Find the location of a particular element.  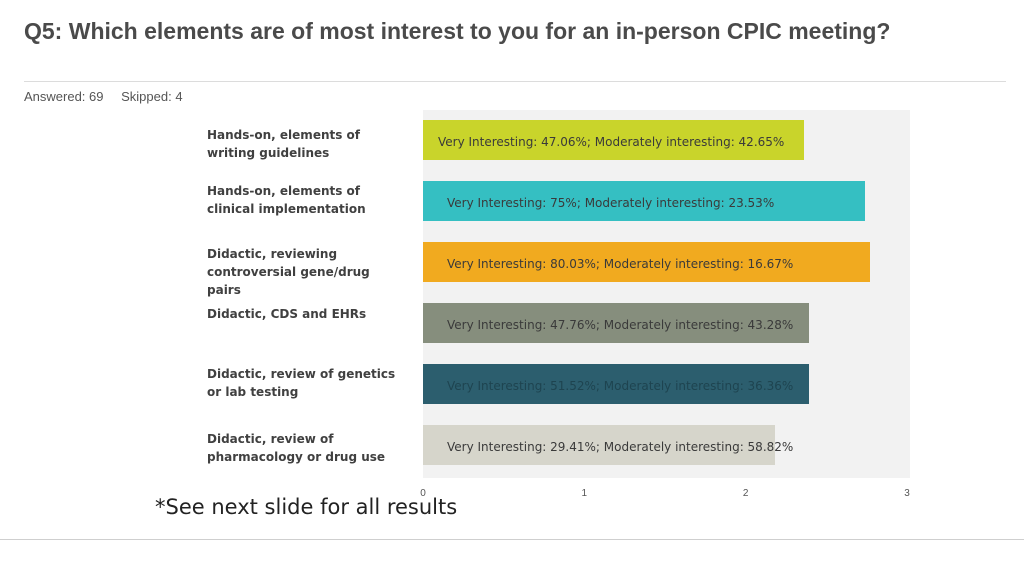

x-tick-label: 2 is located at coordinates (745, 493).